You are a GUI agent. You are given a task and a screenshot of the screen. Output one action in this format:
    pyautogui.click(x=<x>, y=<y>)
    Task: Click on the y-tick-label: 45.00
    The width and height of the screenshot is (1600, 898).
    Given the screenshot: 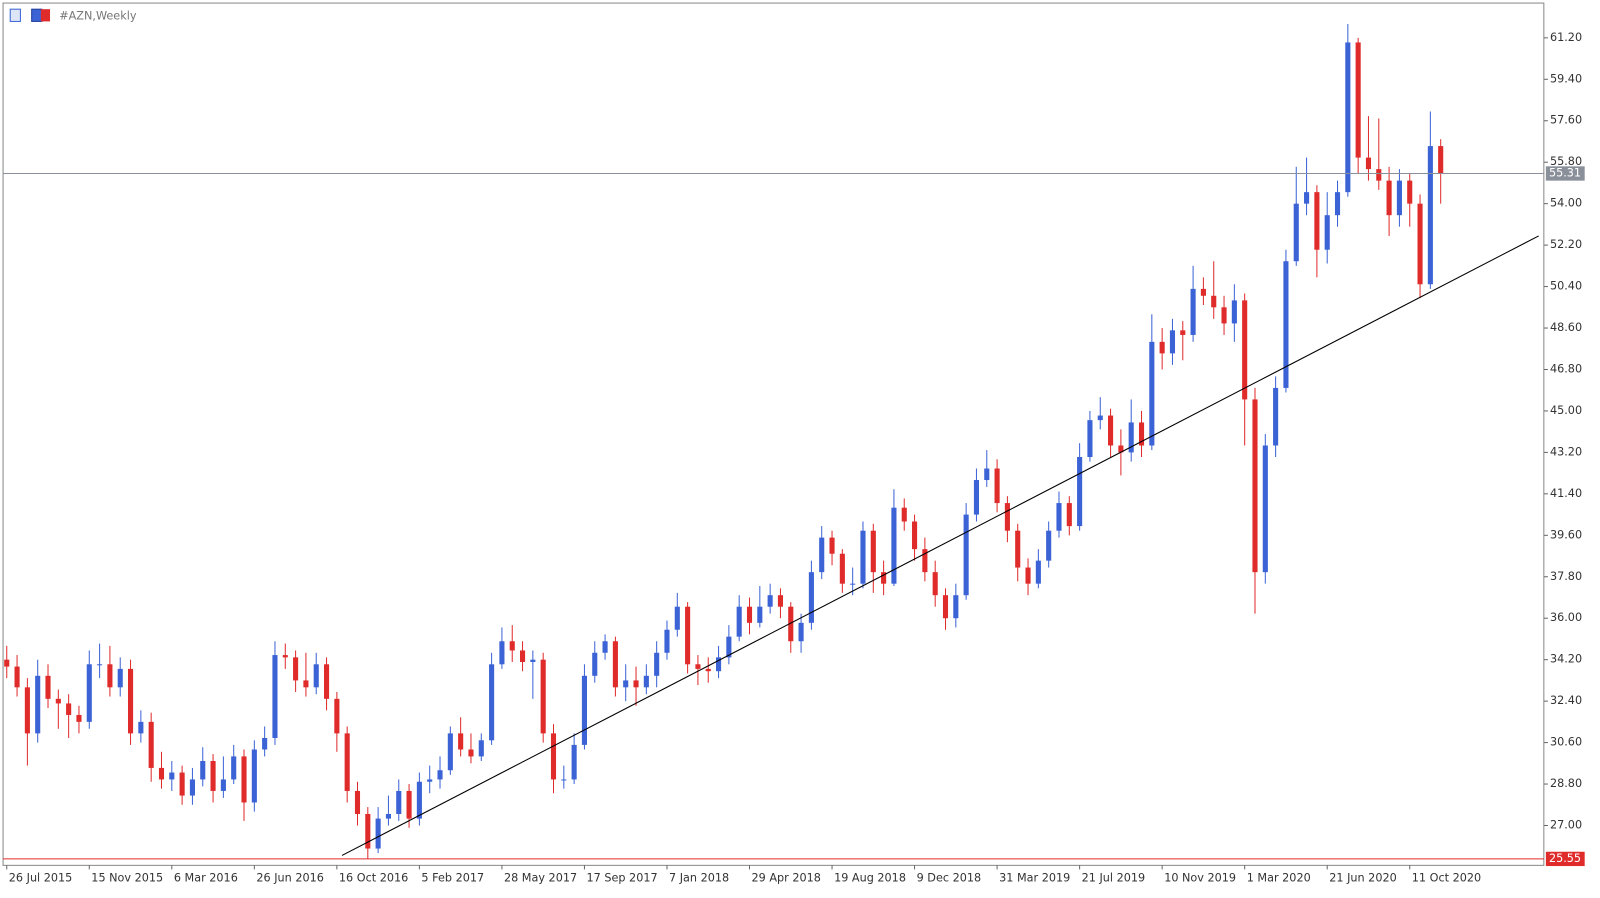 What is the action you would take?
    pyautogui.click(x=1566, y=410)
    